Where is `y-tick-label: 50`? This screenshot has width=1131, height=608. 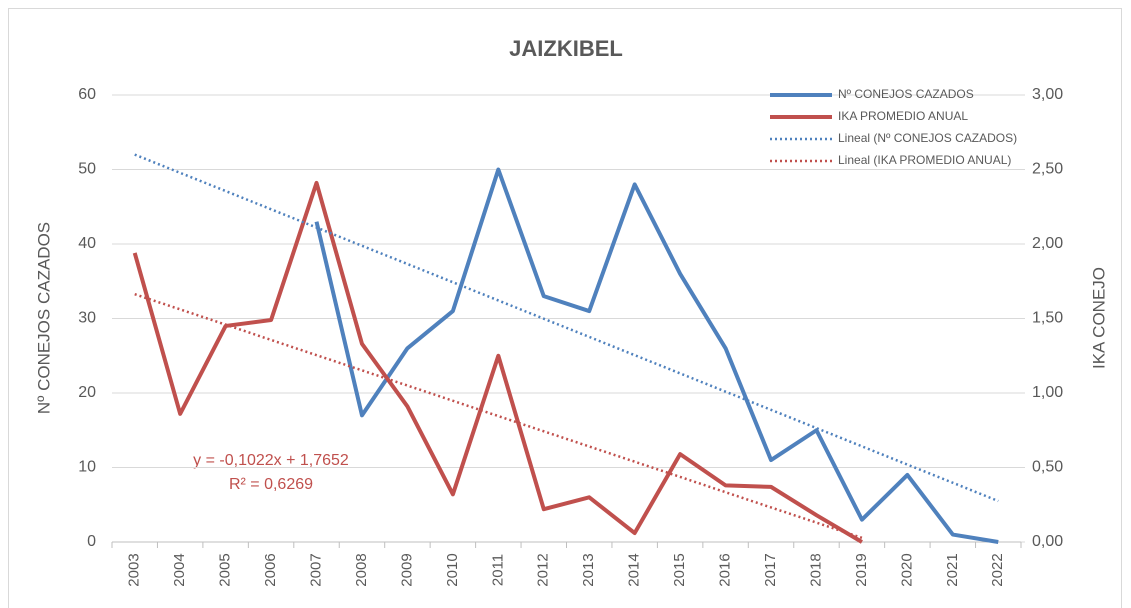
y-tick-label: 50 is located at coordinates (87, 169).